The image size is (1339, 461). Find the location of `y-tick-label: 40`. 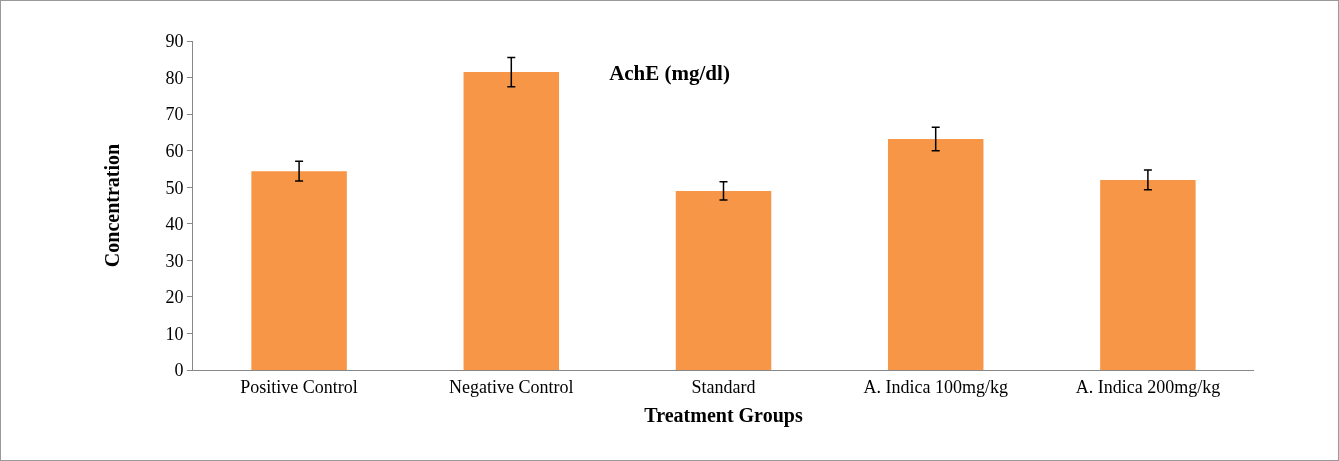

y-tick-label: 40 is located at coordinates (174, 224).